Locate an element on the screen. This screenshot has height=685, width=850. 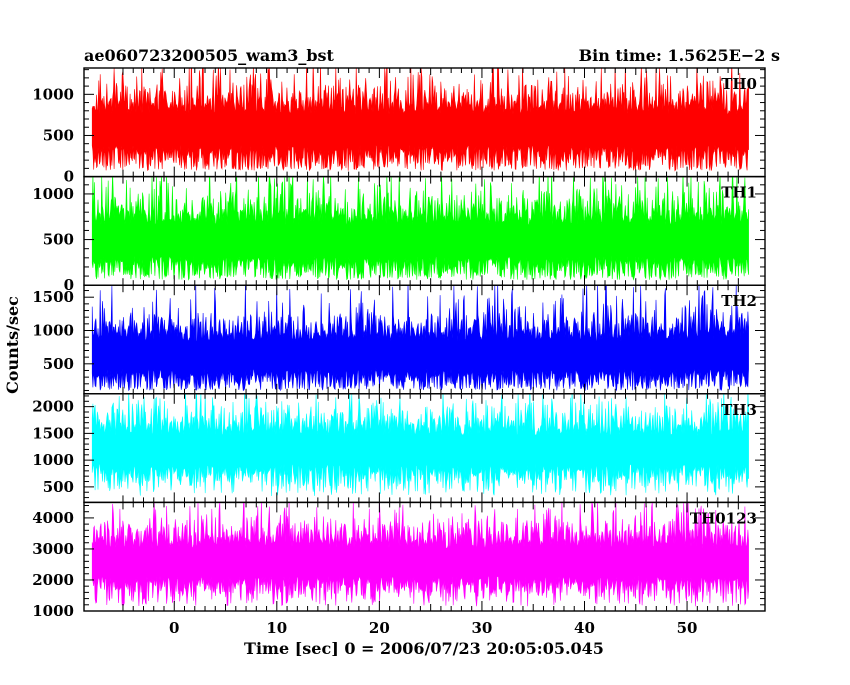
x-tick-label: 10 is located at coordinates (276, 628).